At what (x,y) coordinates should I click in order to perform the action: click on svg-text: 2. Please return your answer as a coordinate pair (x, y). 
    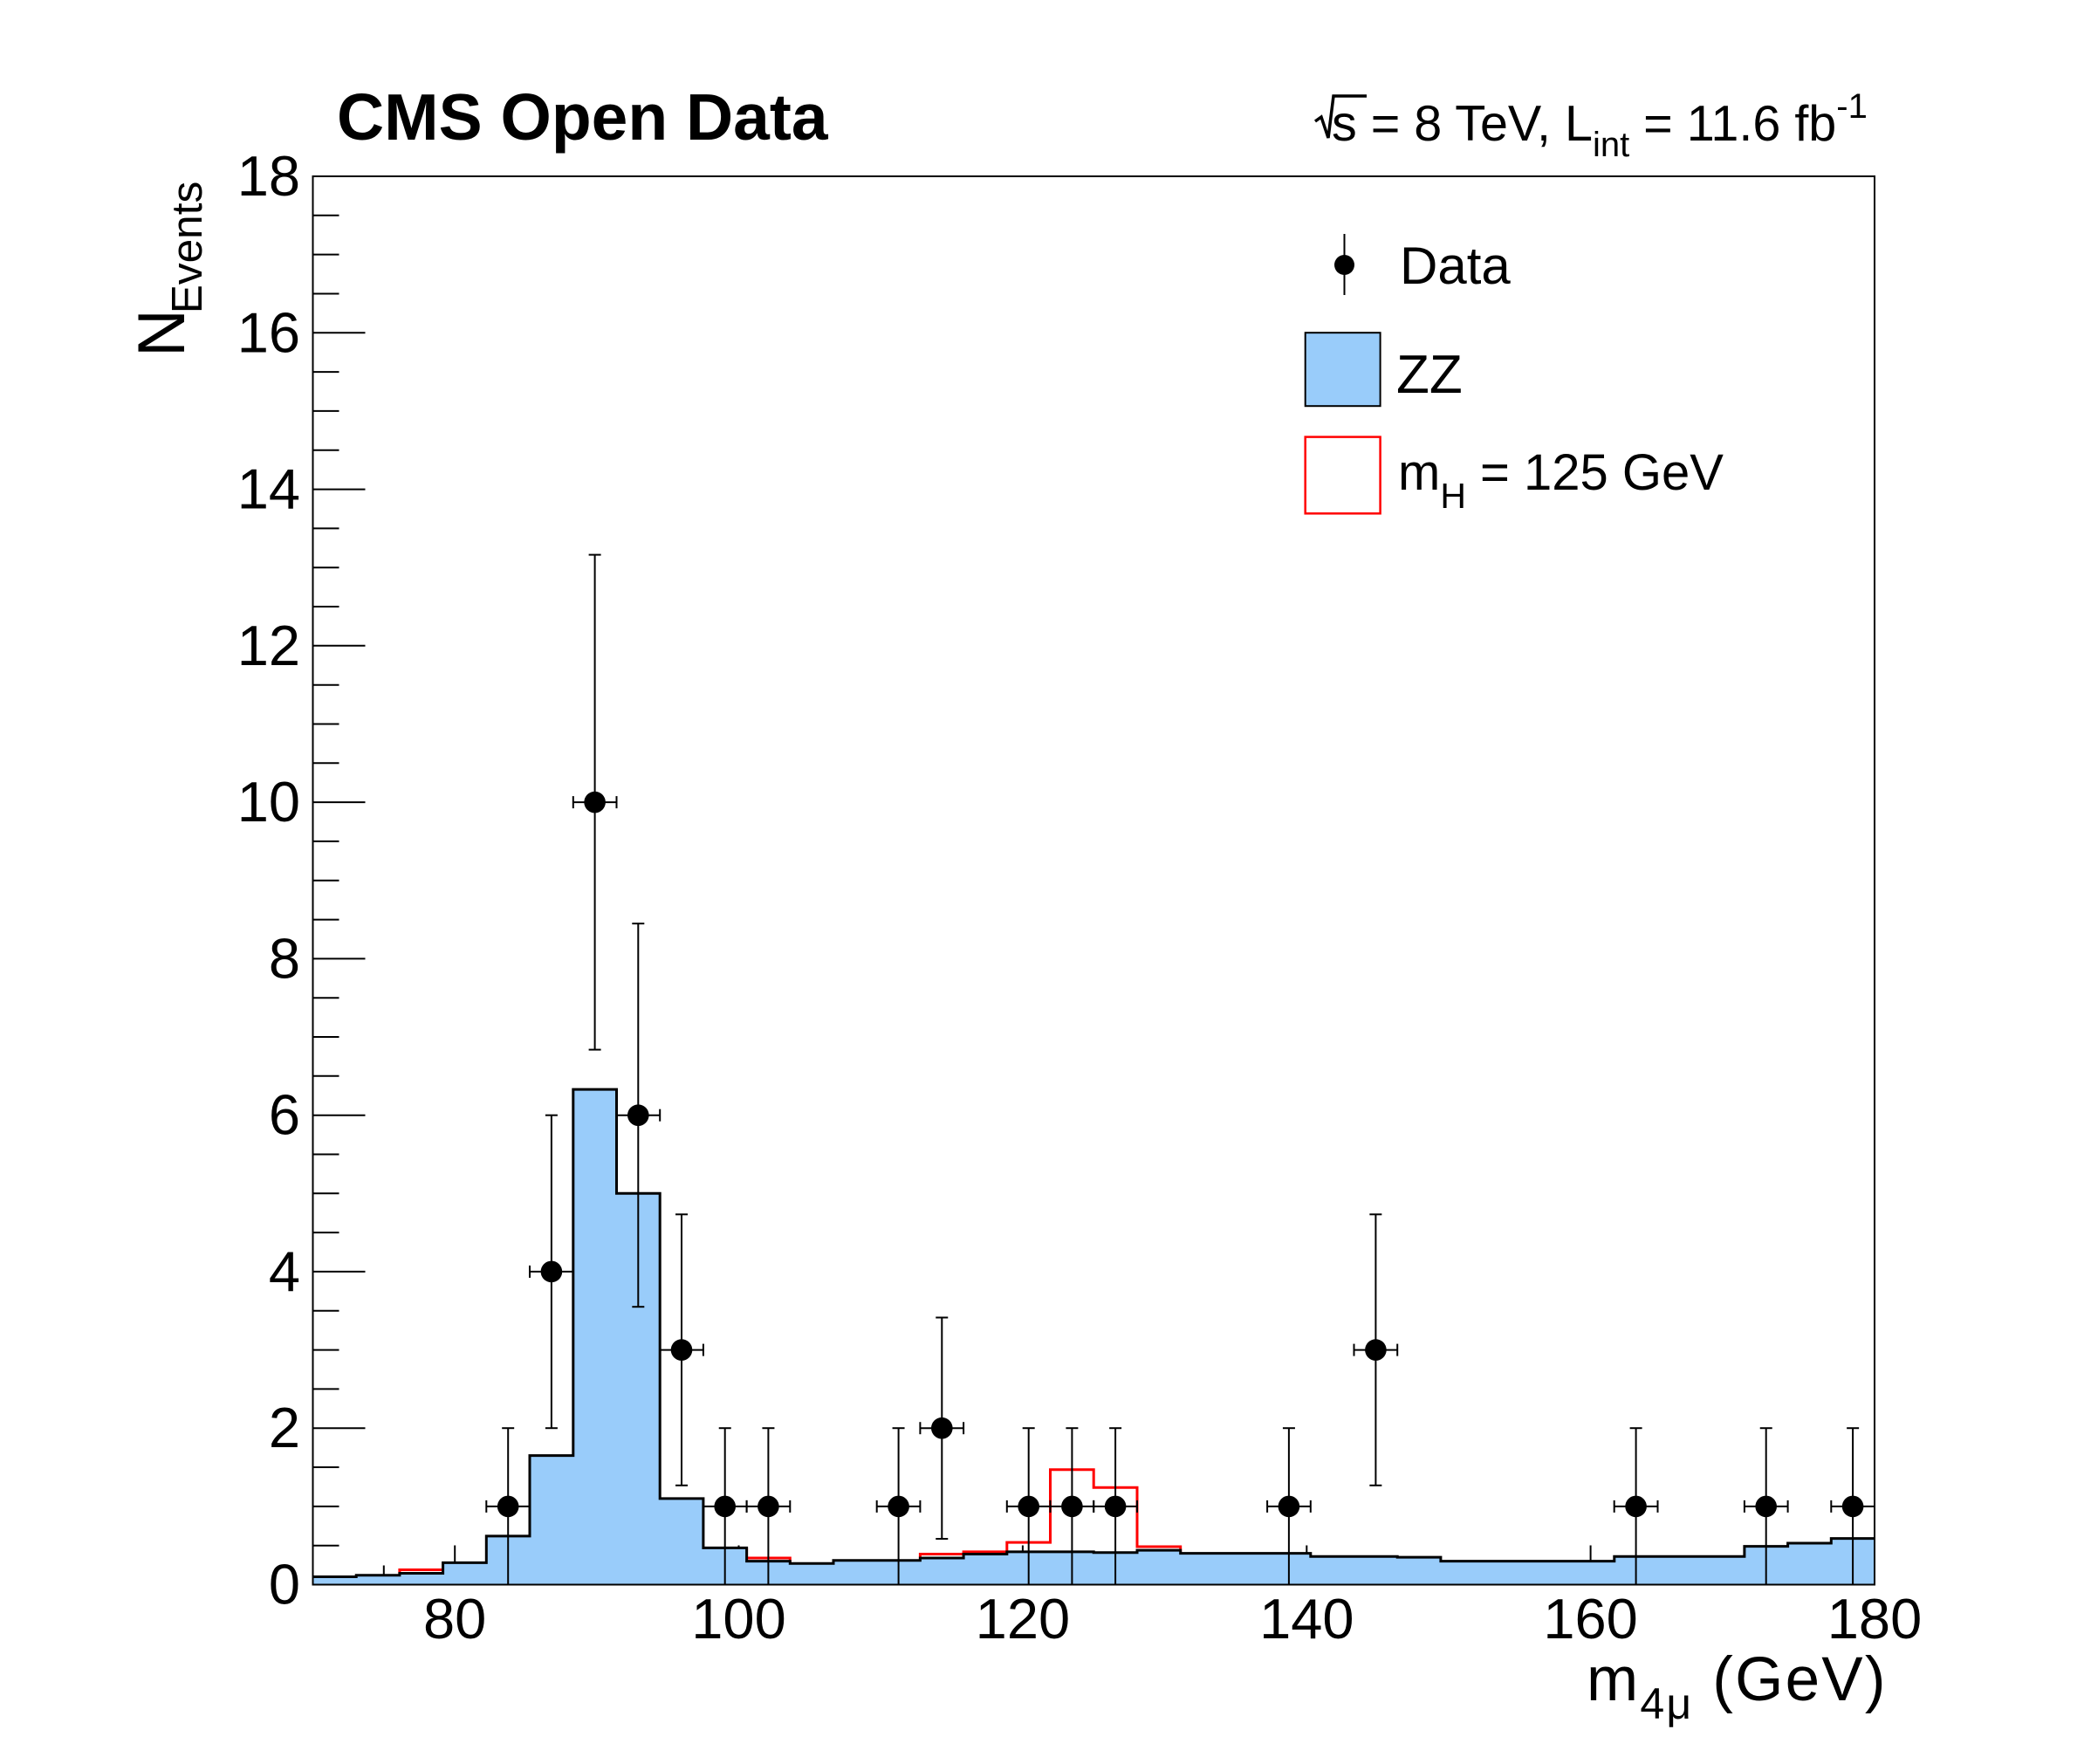
    Looking at the image, I should click on (284, 1427).